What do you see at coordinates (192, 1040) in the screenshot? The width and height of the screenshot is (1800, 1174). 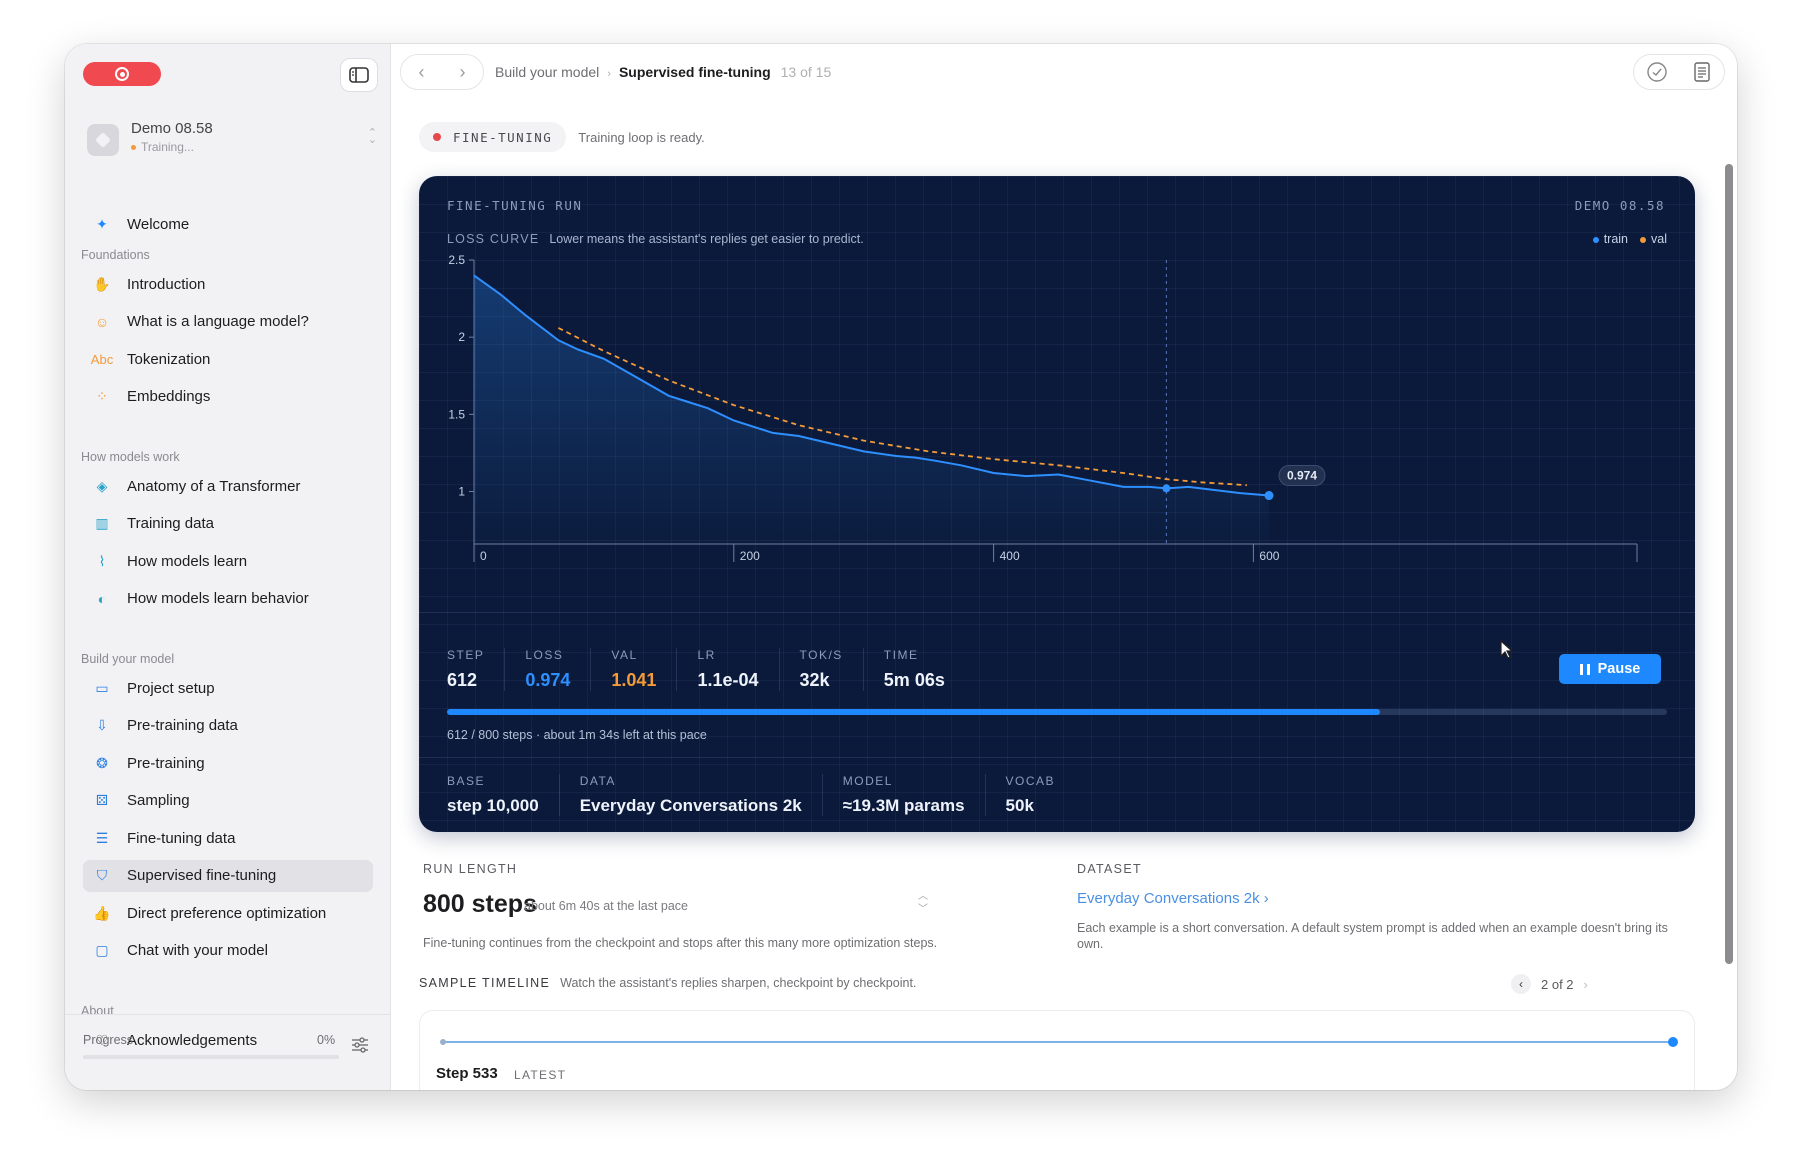 I see `sidebar-item-label: Acknowledgements` at bounding box center [192, 1040].